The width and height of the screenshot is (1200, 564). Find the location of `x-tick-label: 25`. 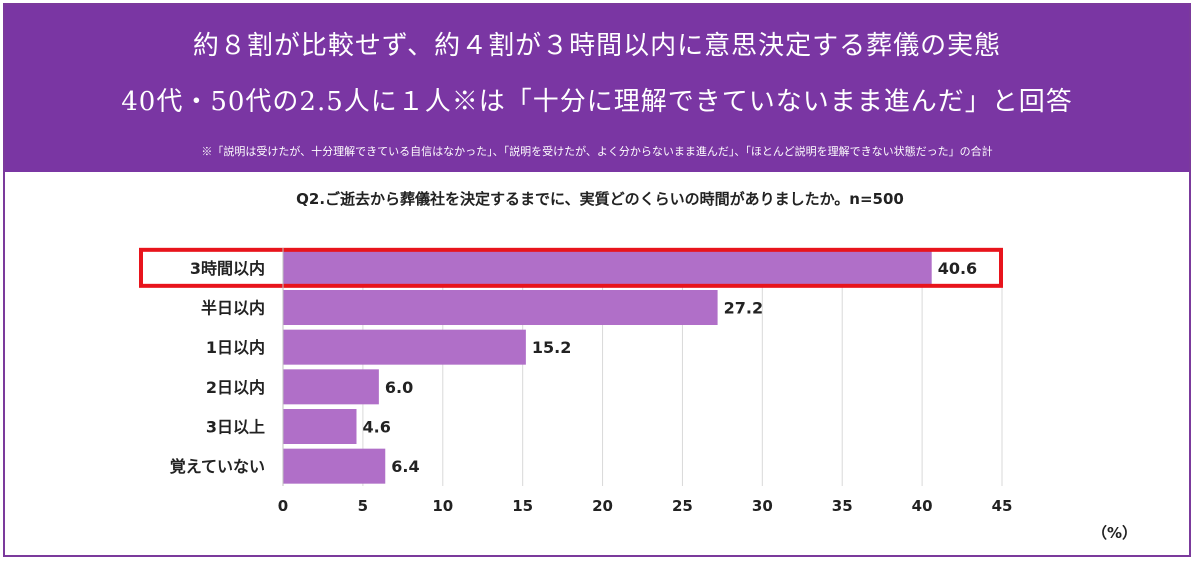

x-tick-label: 25 is located at coordinates (682, 506).